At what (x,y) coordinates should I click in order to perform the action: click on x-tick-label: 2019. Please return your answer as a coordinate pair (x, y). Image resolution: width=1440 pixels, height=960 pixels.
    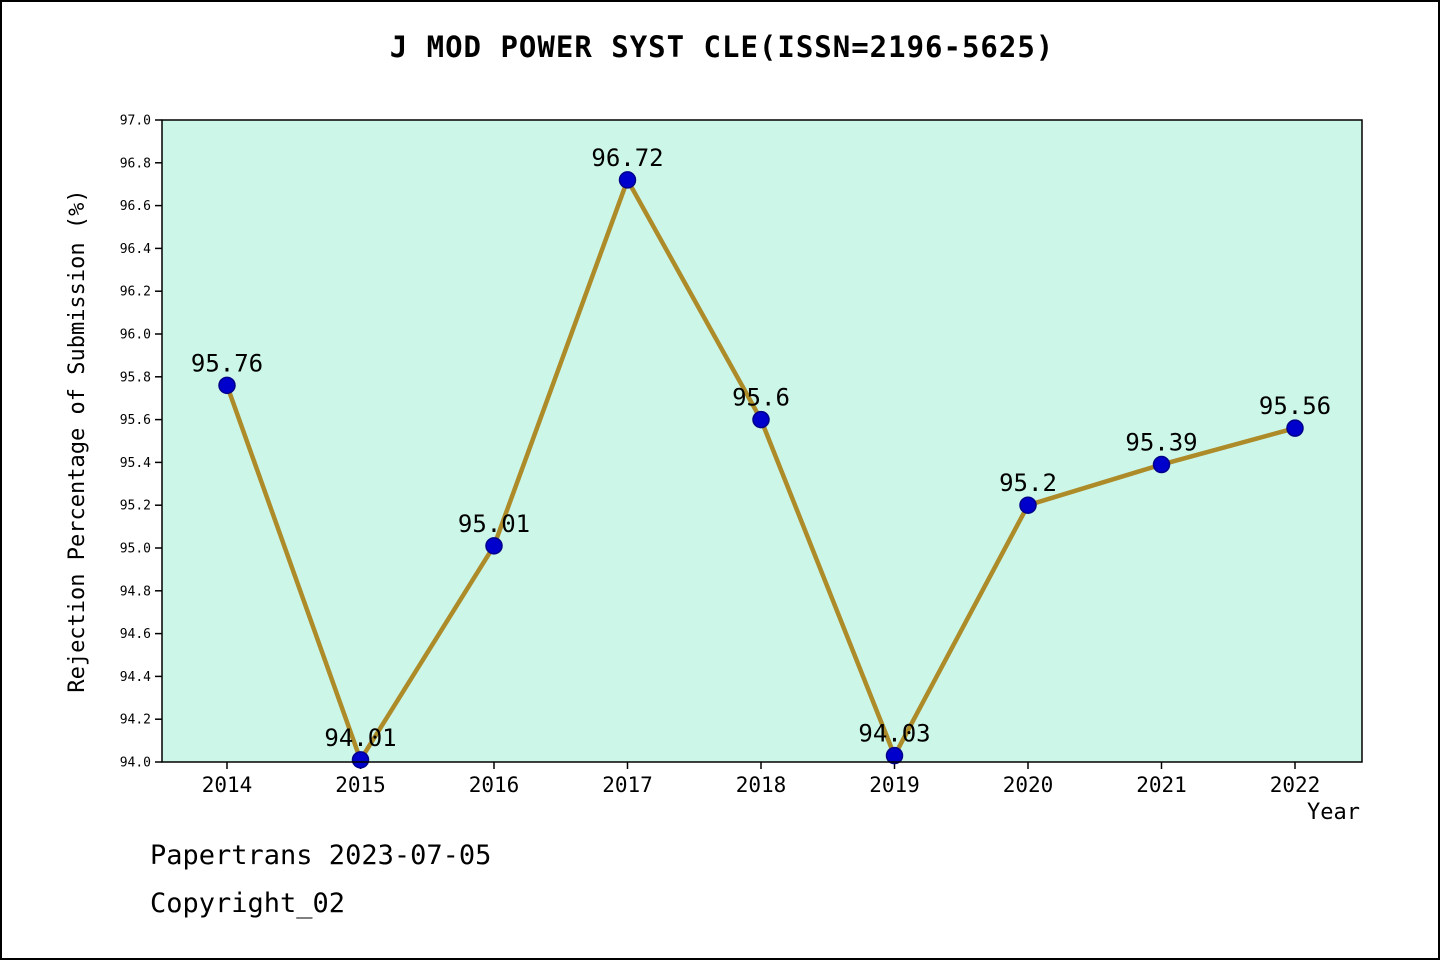
    Looking at the image, I should click on (894, 785).